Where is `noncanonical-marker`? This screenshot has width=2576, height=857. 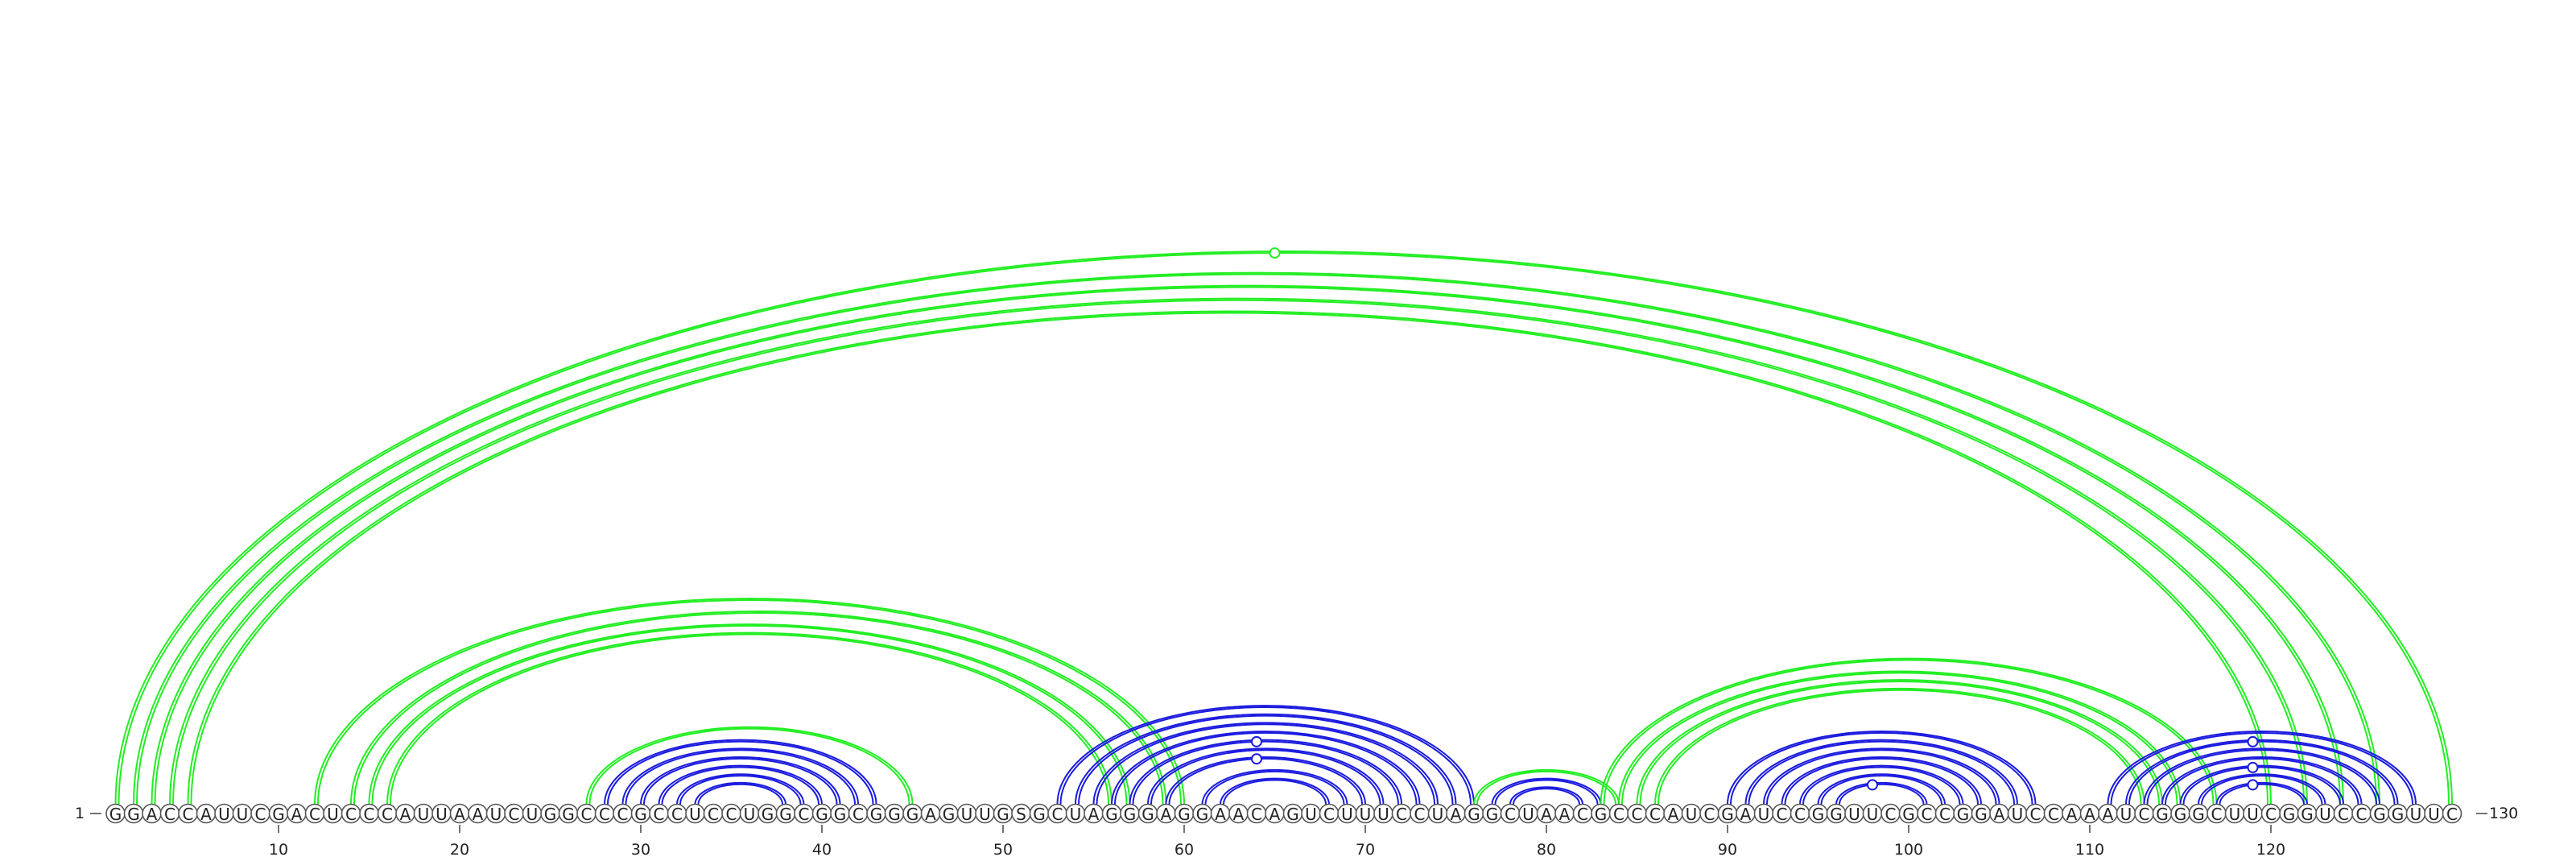
noncanonical-marker is located at coordinates (2253, 785).